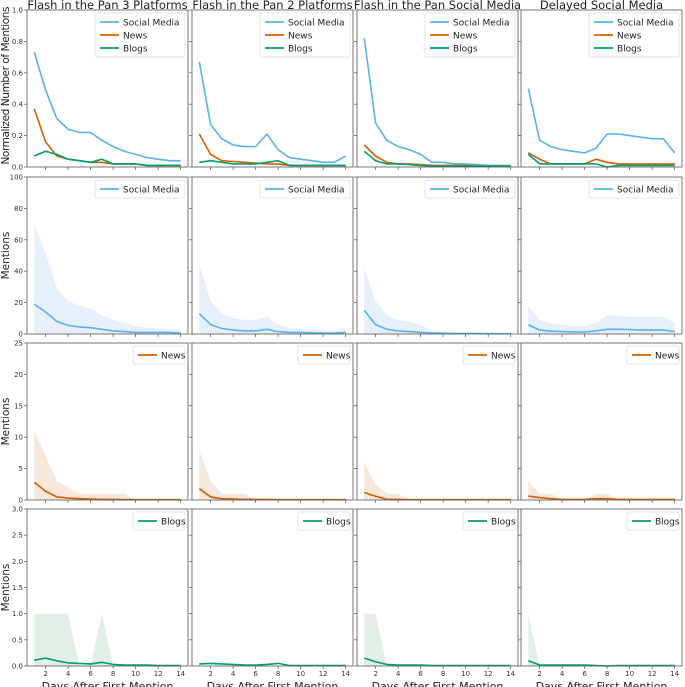  What do you see at coordinates (18, 438) in the screenshot?
I see `y-tick-label: 10` at bounding box center [18, 438].